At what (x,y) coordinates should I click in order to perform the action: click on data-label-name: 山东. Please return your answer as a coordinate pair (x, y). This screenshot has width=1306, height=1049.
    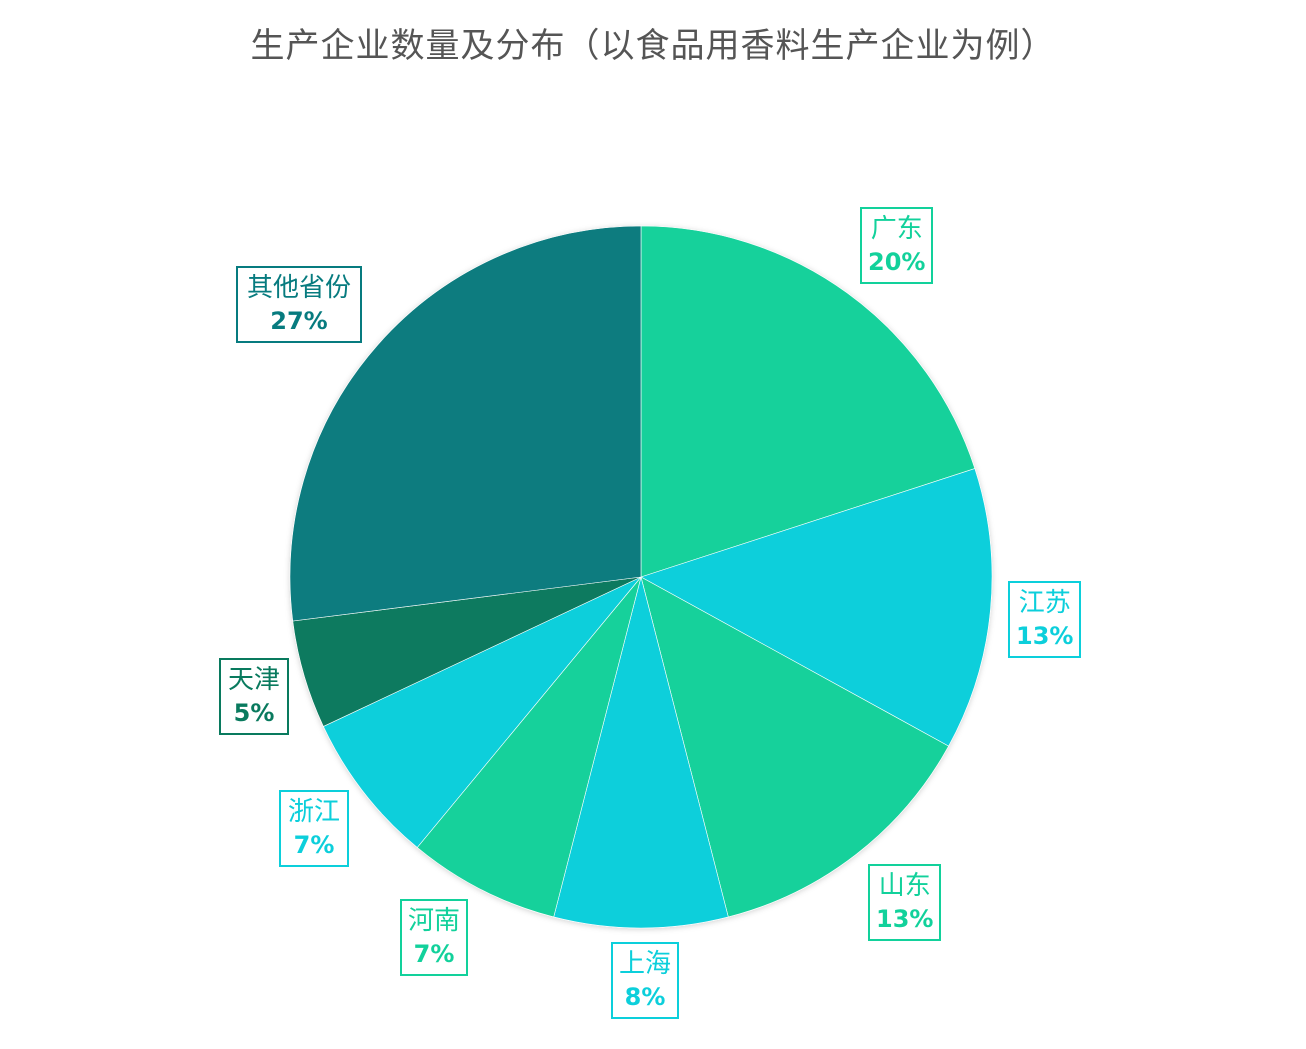
    Looking at the image, I should click on (904, 886).